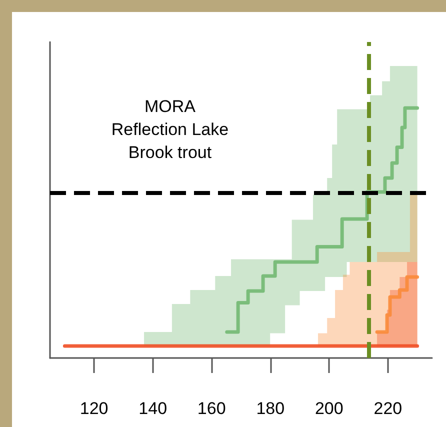 Image resolution: width=446 pixels, height=427 pixels. I want to click on x-tick-label: 160, so click(211, 408).